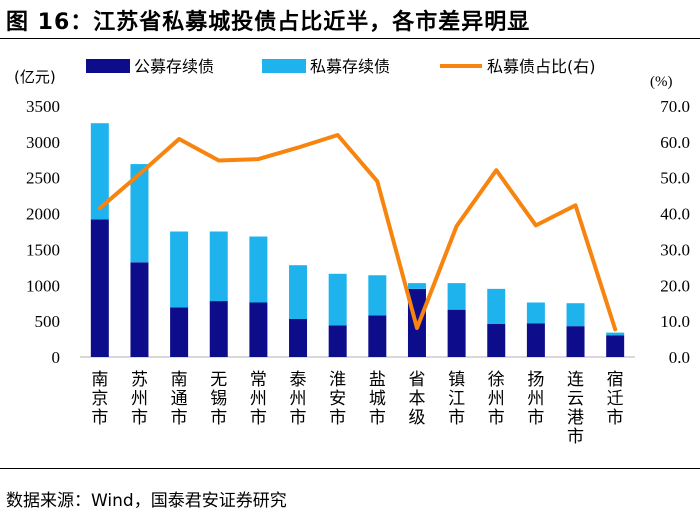 This screenshot has height=518, width=700. Describe the element at coordinates (218, 399) in the screenshot. I see `category-label: 无锡市` at that location.